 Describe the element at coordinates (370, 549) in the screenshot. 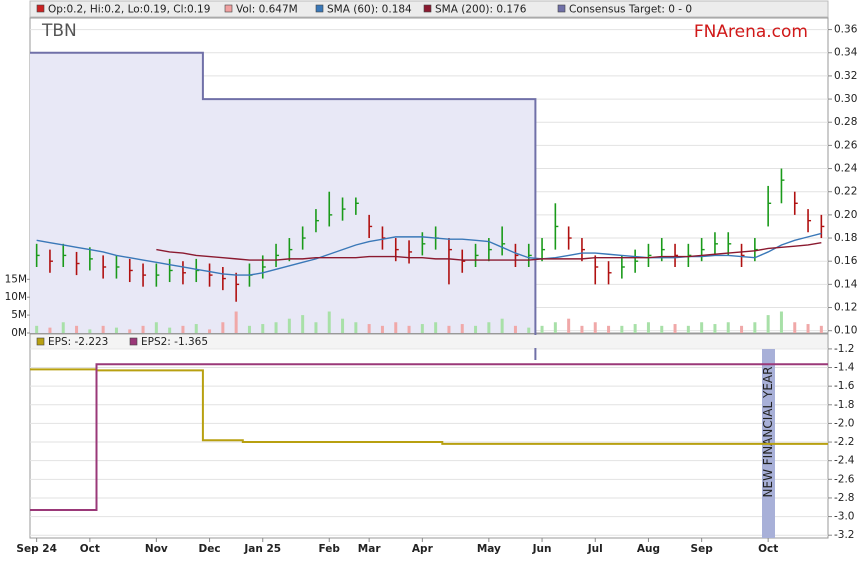

I see `x-tick-label: Mar` at that location.